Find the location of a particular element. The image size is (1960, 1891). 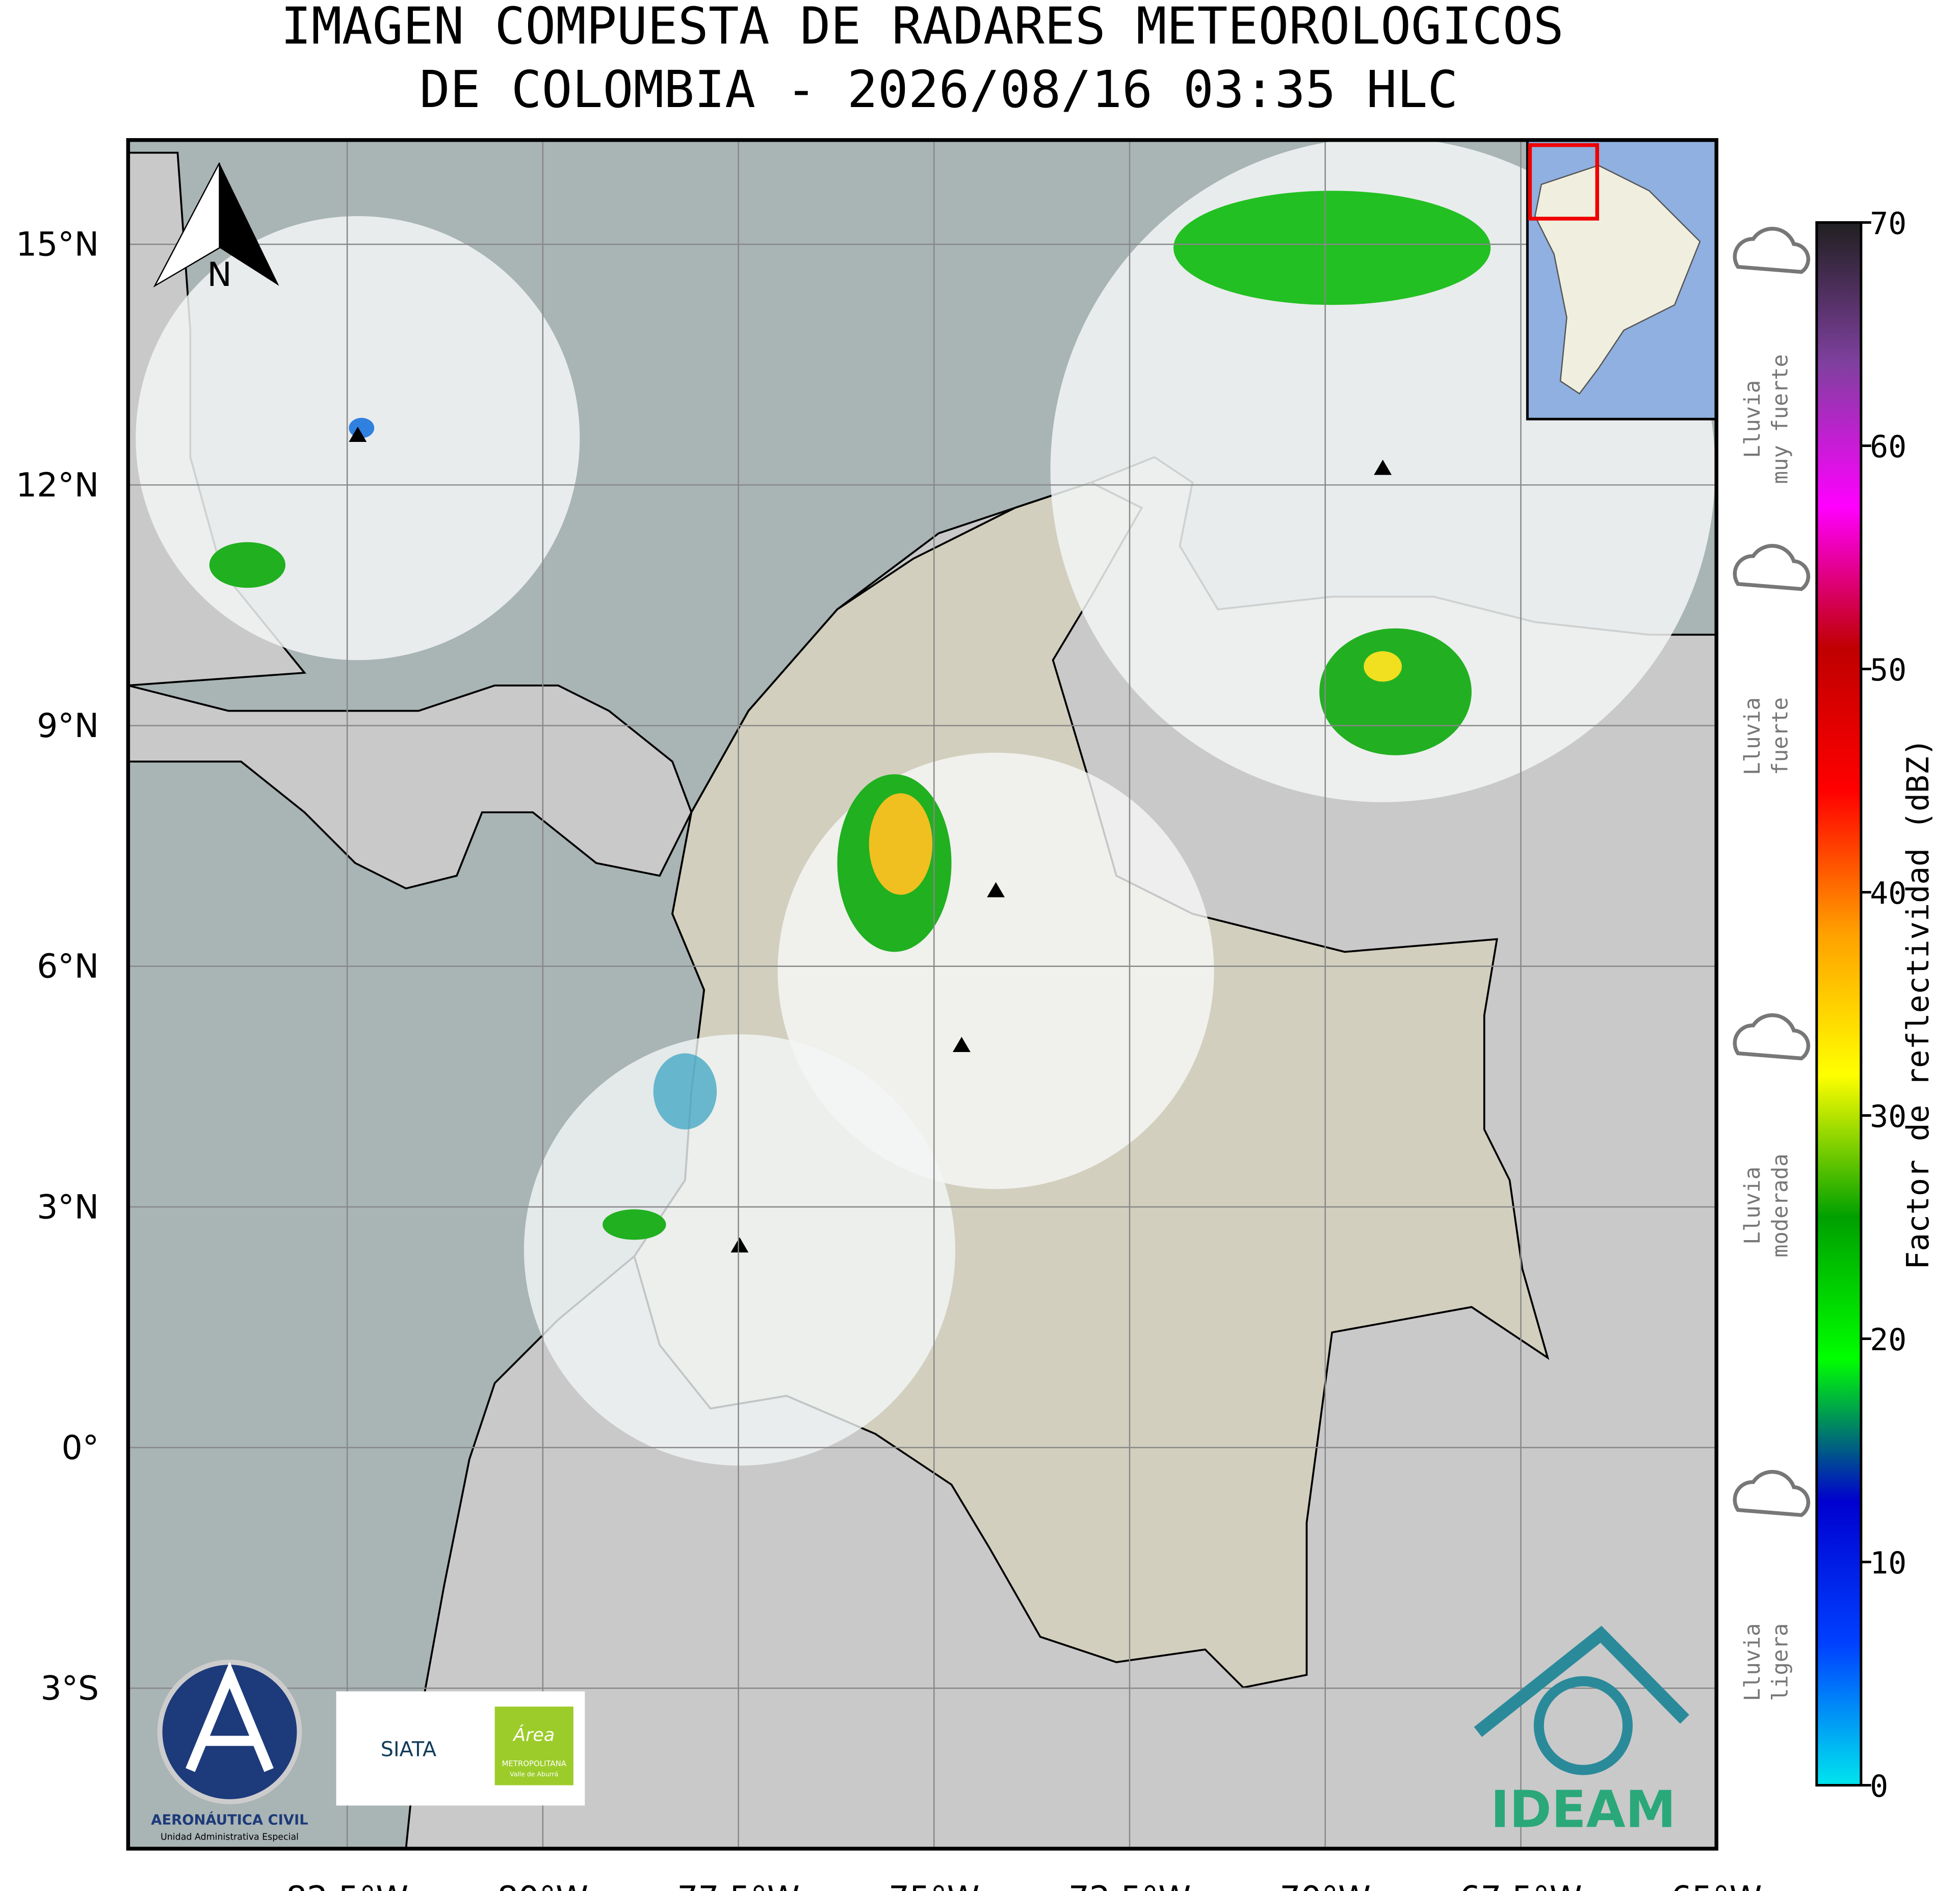

logo-text: AERONÁUTICA CIVIL is located at coordinates (229, 1820).